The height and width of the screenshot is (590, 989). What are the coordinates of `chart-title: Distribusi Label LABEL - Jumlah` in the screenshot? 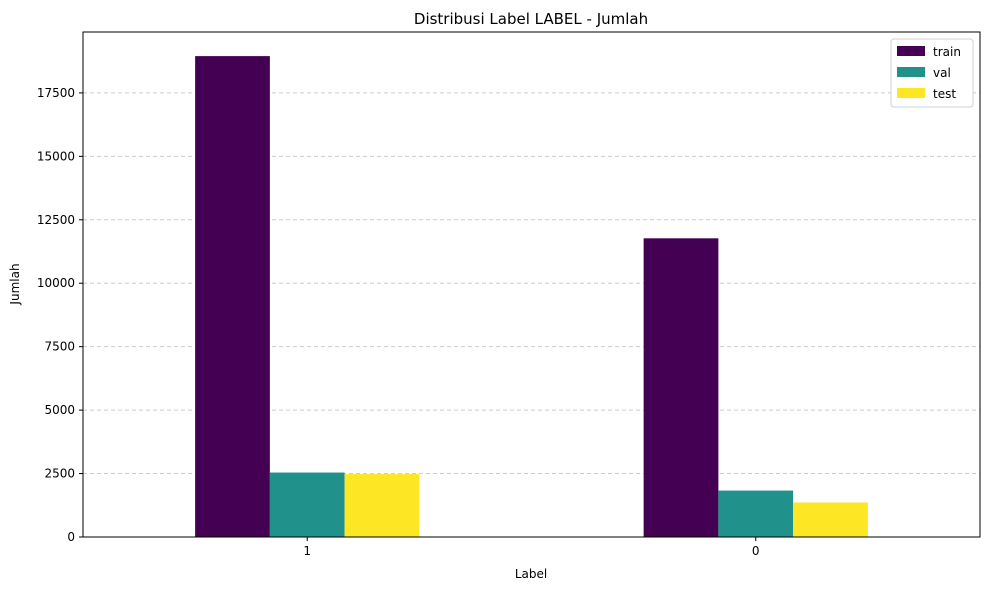 It's located at (531, 19).